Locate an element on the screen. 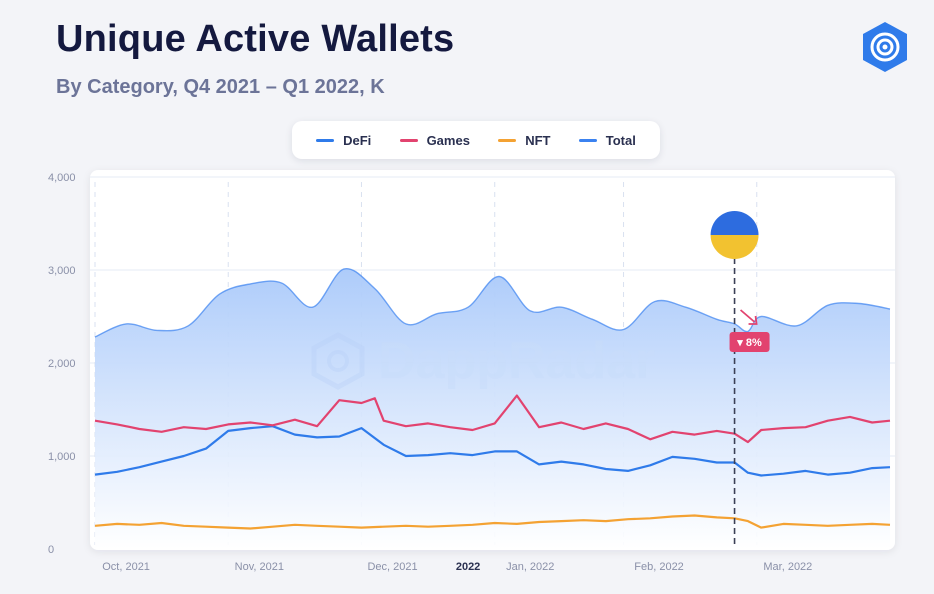 This screenshot has height=594, width=934. legend-item-total: Total is located at coordinates (607, 140).